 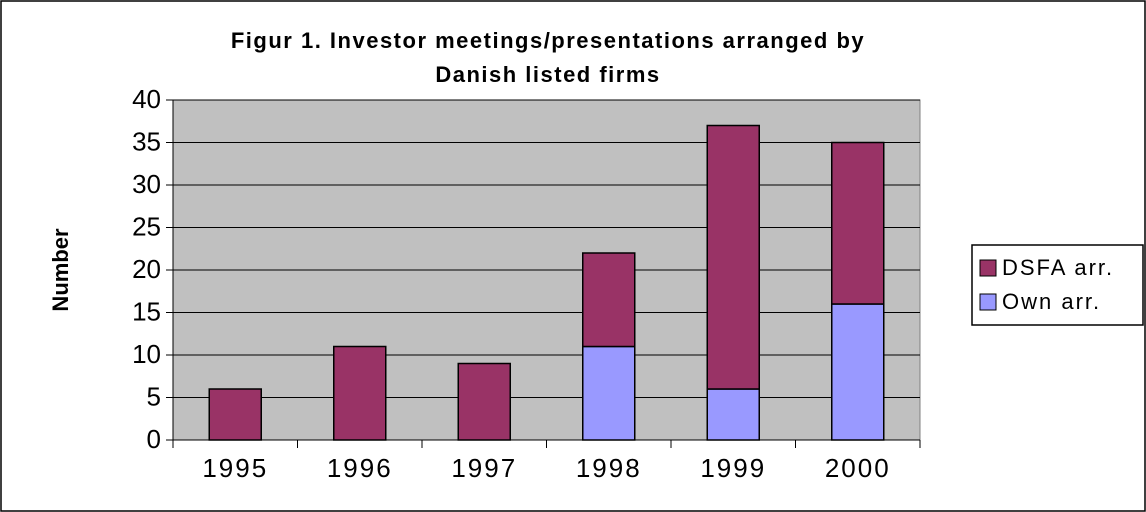 What do you see at coordinates (235, 468) in the screenshot?
I see `x-tick-label: 1995` at bounding box center [235, 468].